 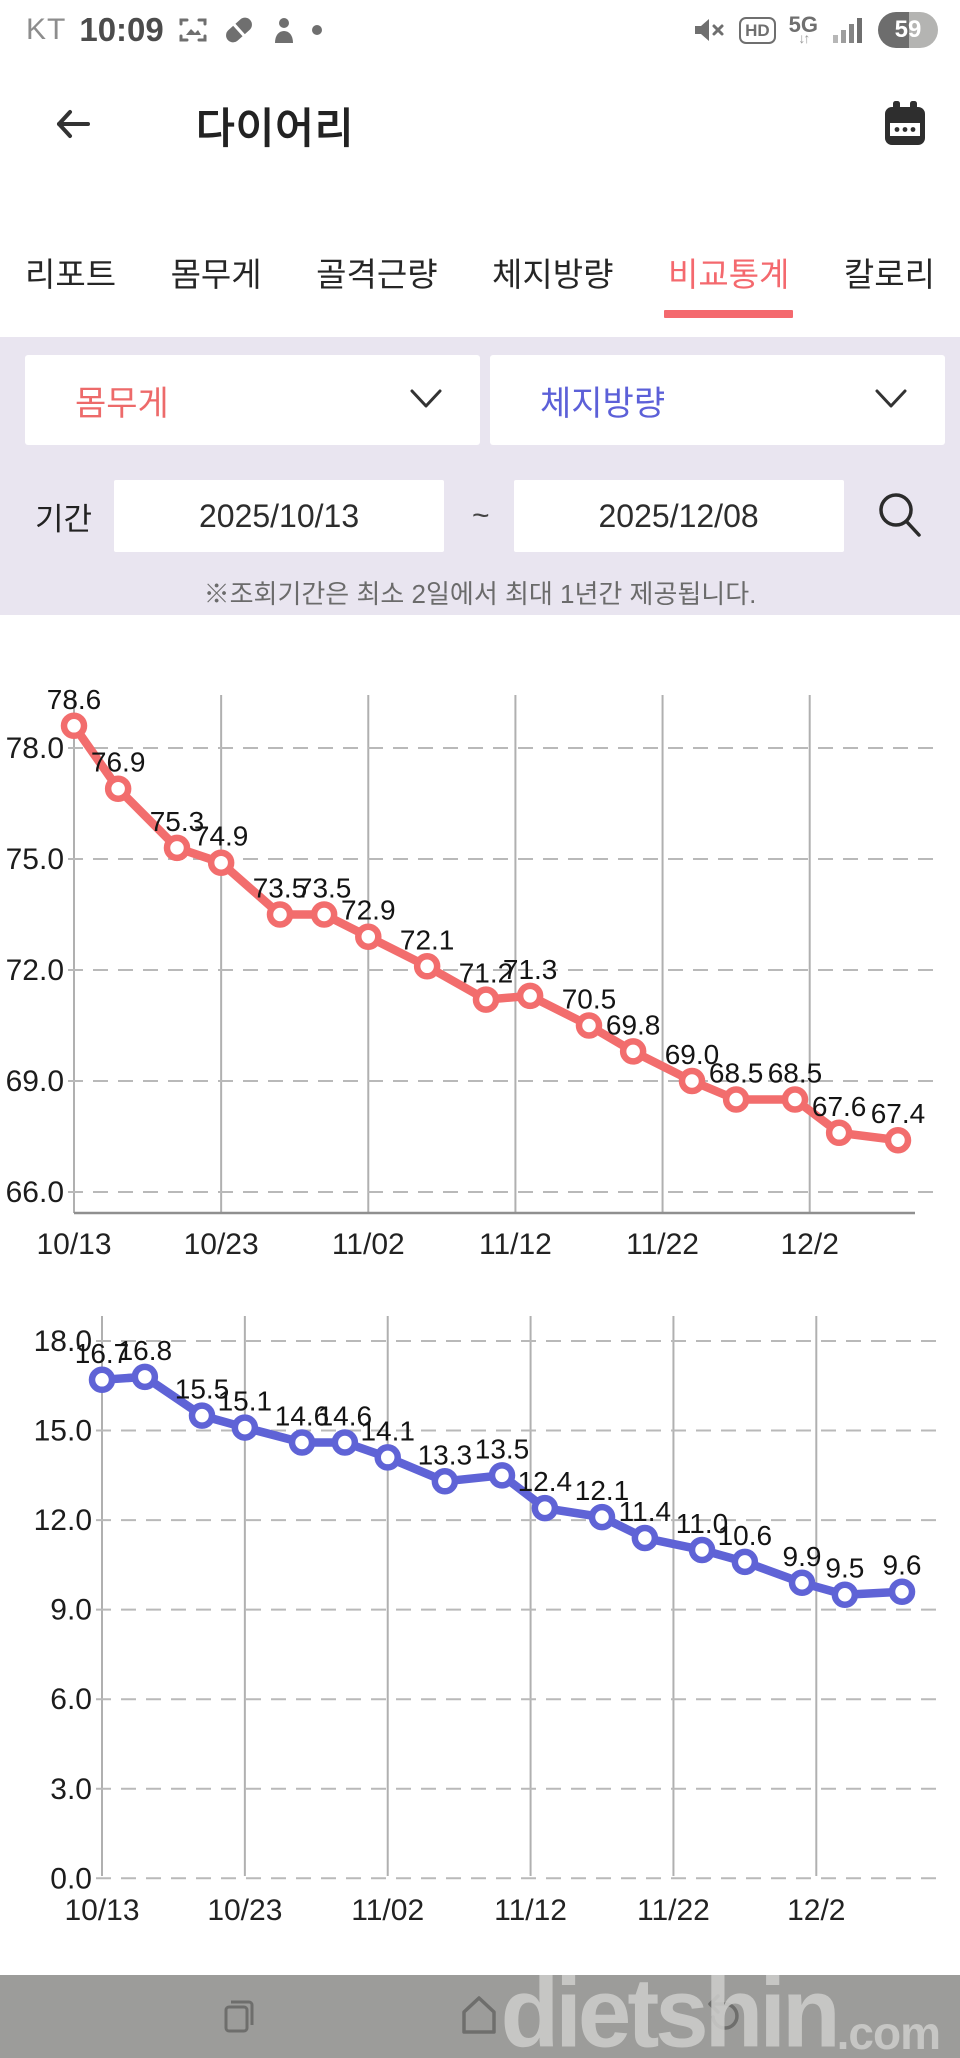 What do you see at coordinates (387, 1910) in the screenshot?
I see `x-axis-tick: 11/02` at bounding box center [387, 1910].